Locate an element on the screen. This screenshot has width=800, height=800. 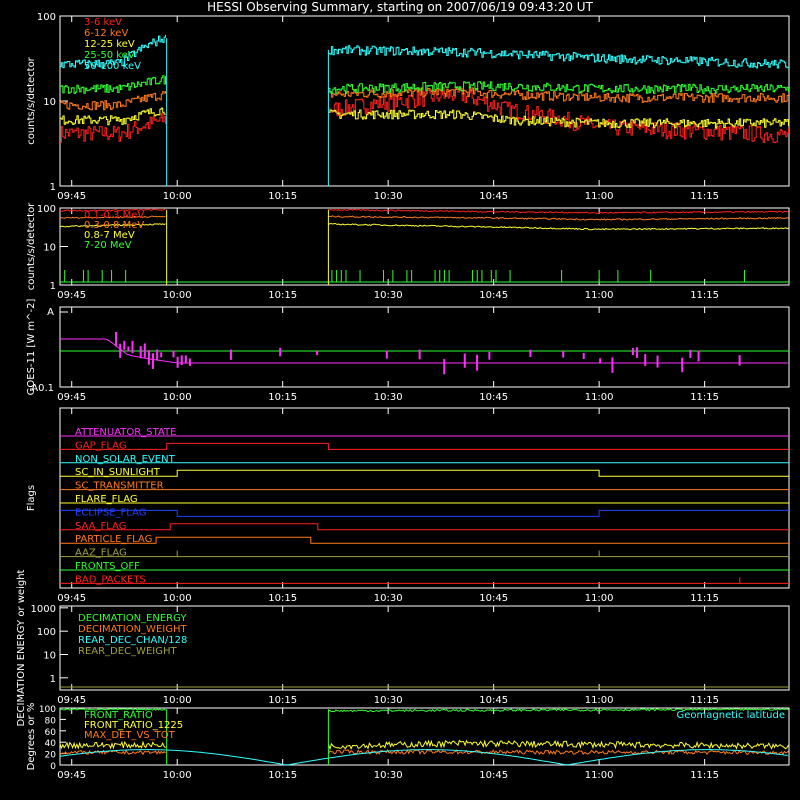
y-tick-label: 1000 is located at coordinates (43, 609).